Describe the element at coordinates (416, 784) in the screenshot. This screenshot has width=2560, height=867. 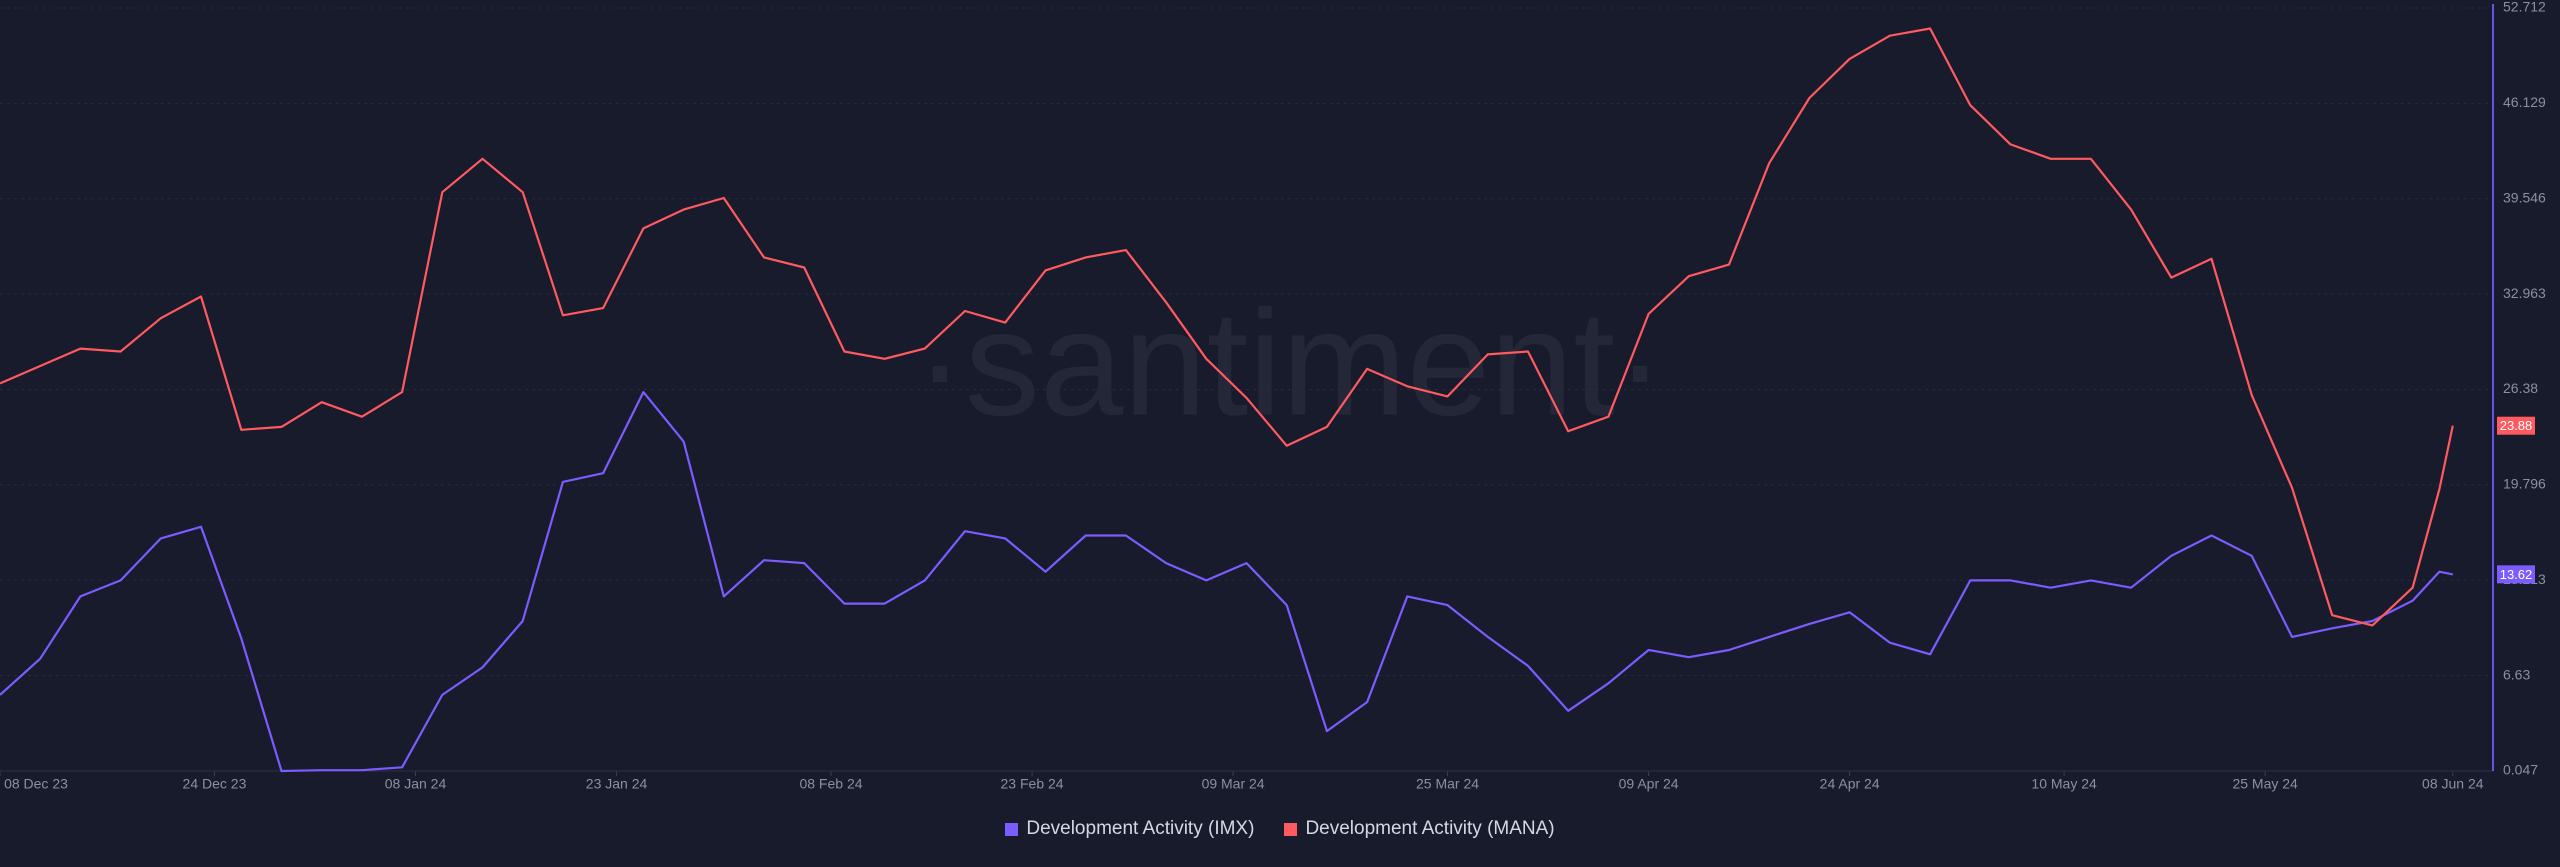
I see `x-tick-label: 08 Jan 24` at that location.